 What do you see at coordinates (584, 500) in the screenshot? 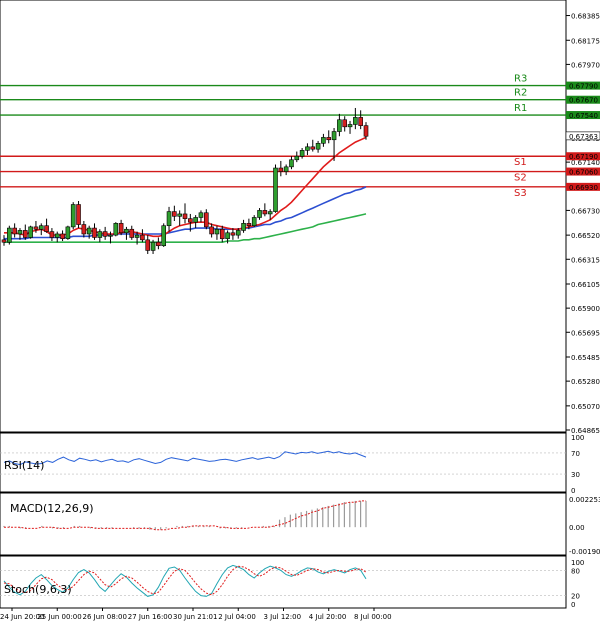
I see `macd-tick-label: 0.002253` at bounding box center [584, 500].